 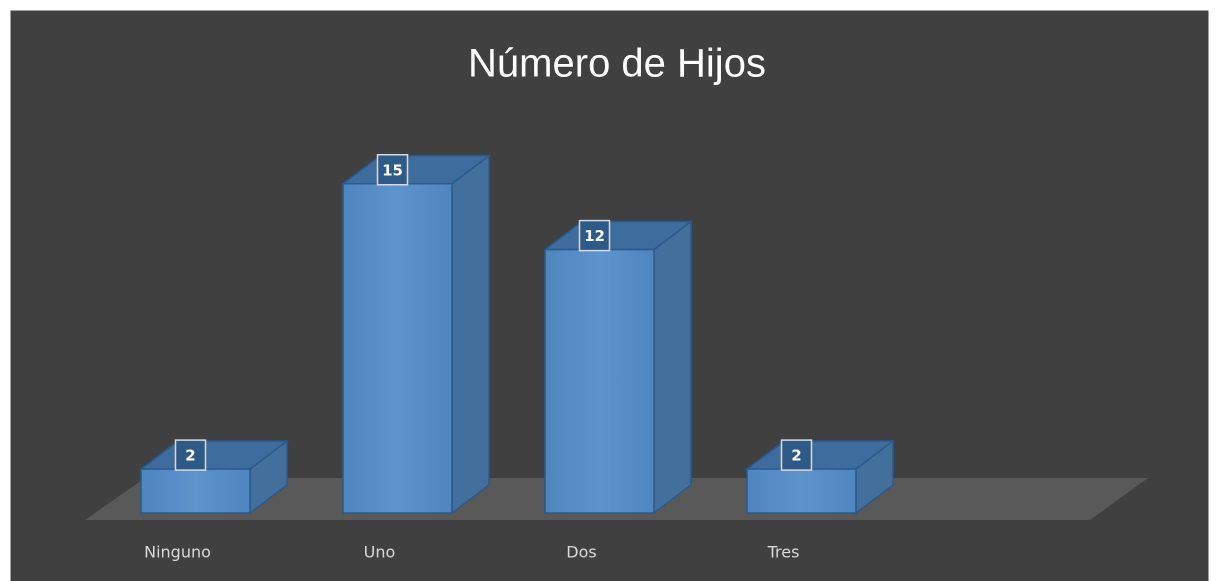 I want to click on x-tick-label: Dos, so click(x=581, y=552).